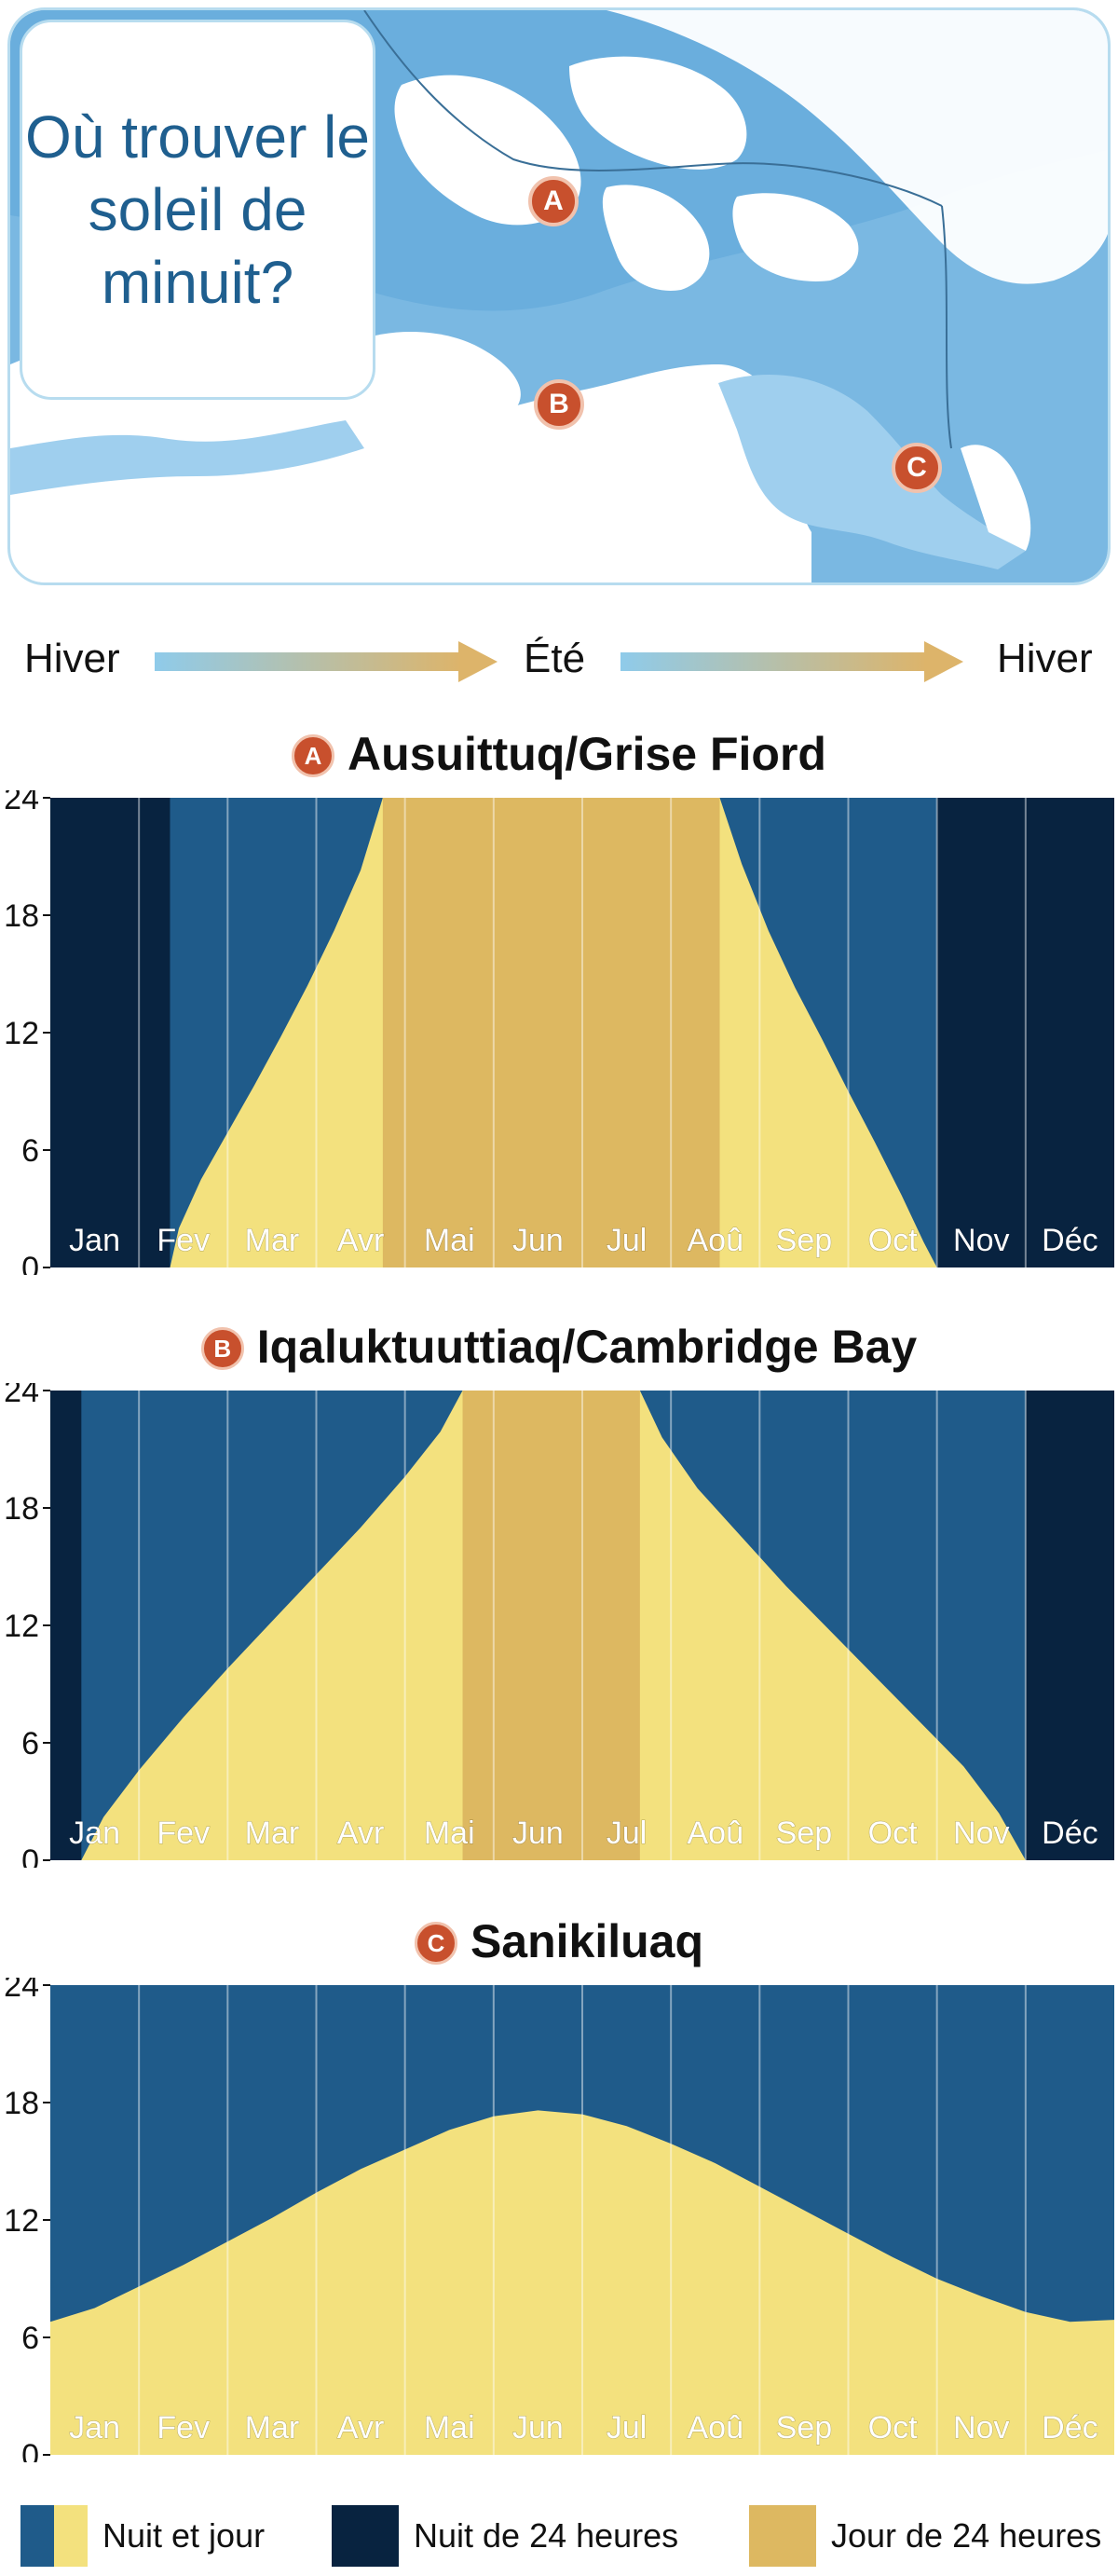  I want to click on marker-b: B, so click(559, 404).